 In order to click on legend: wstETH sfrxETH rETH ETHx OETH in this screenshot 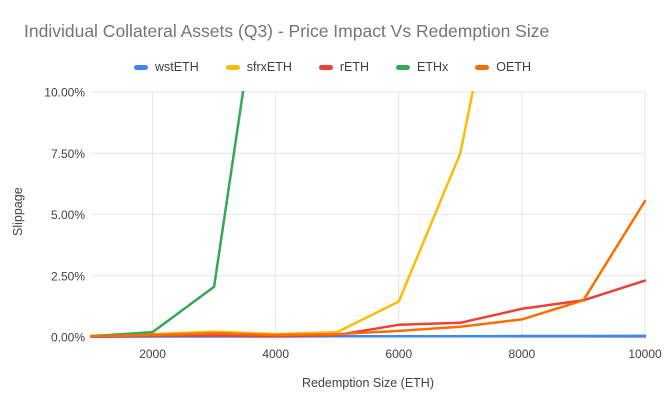, I will do `click(332, 67)`.